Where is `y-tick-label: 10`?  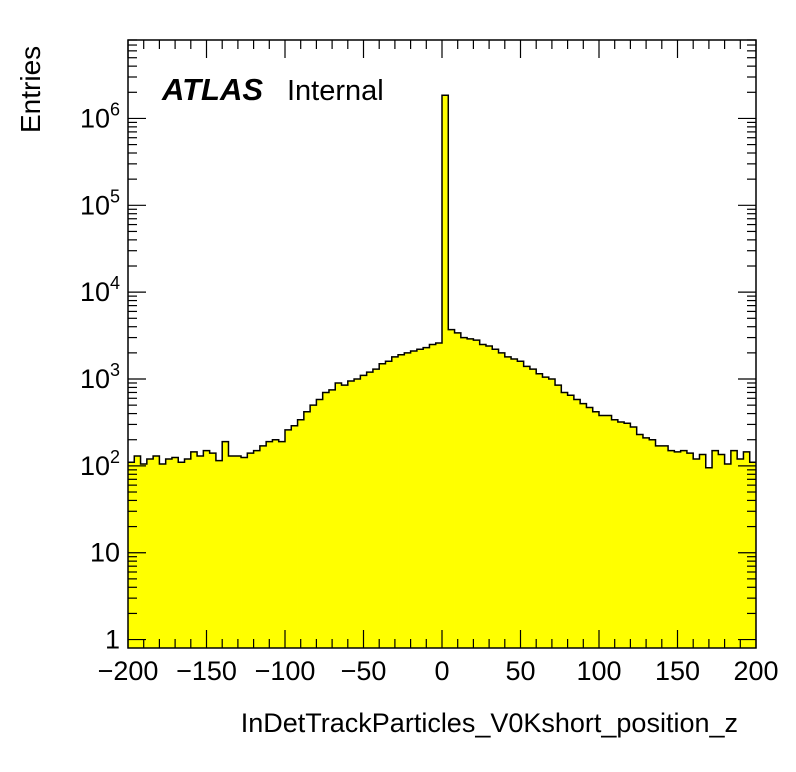
y-tick-label: 10 is located at coordinates (105, 553).